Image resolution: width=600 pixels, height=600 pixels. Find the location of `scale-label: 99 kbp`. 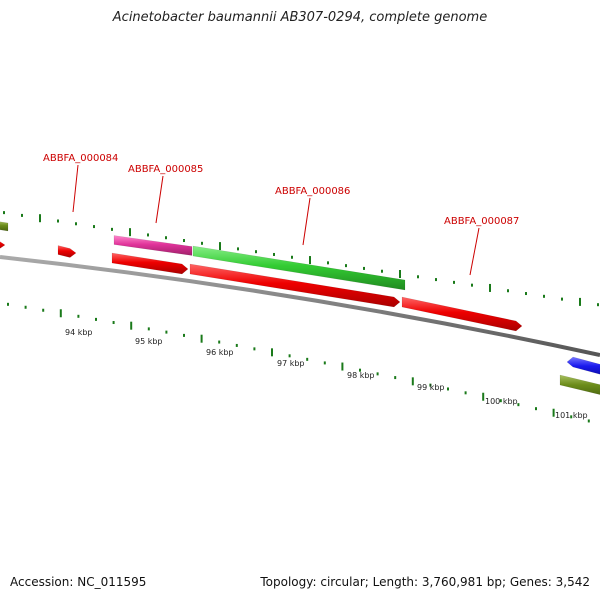

scale-label: 99 kbp is located at coordinates (431, 387).